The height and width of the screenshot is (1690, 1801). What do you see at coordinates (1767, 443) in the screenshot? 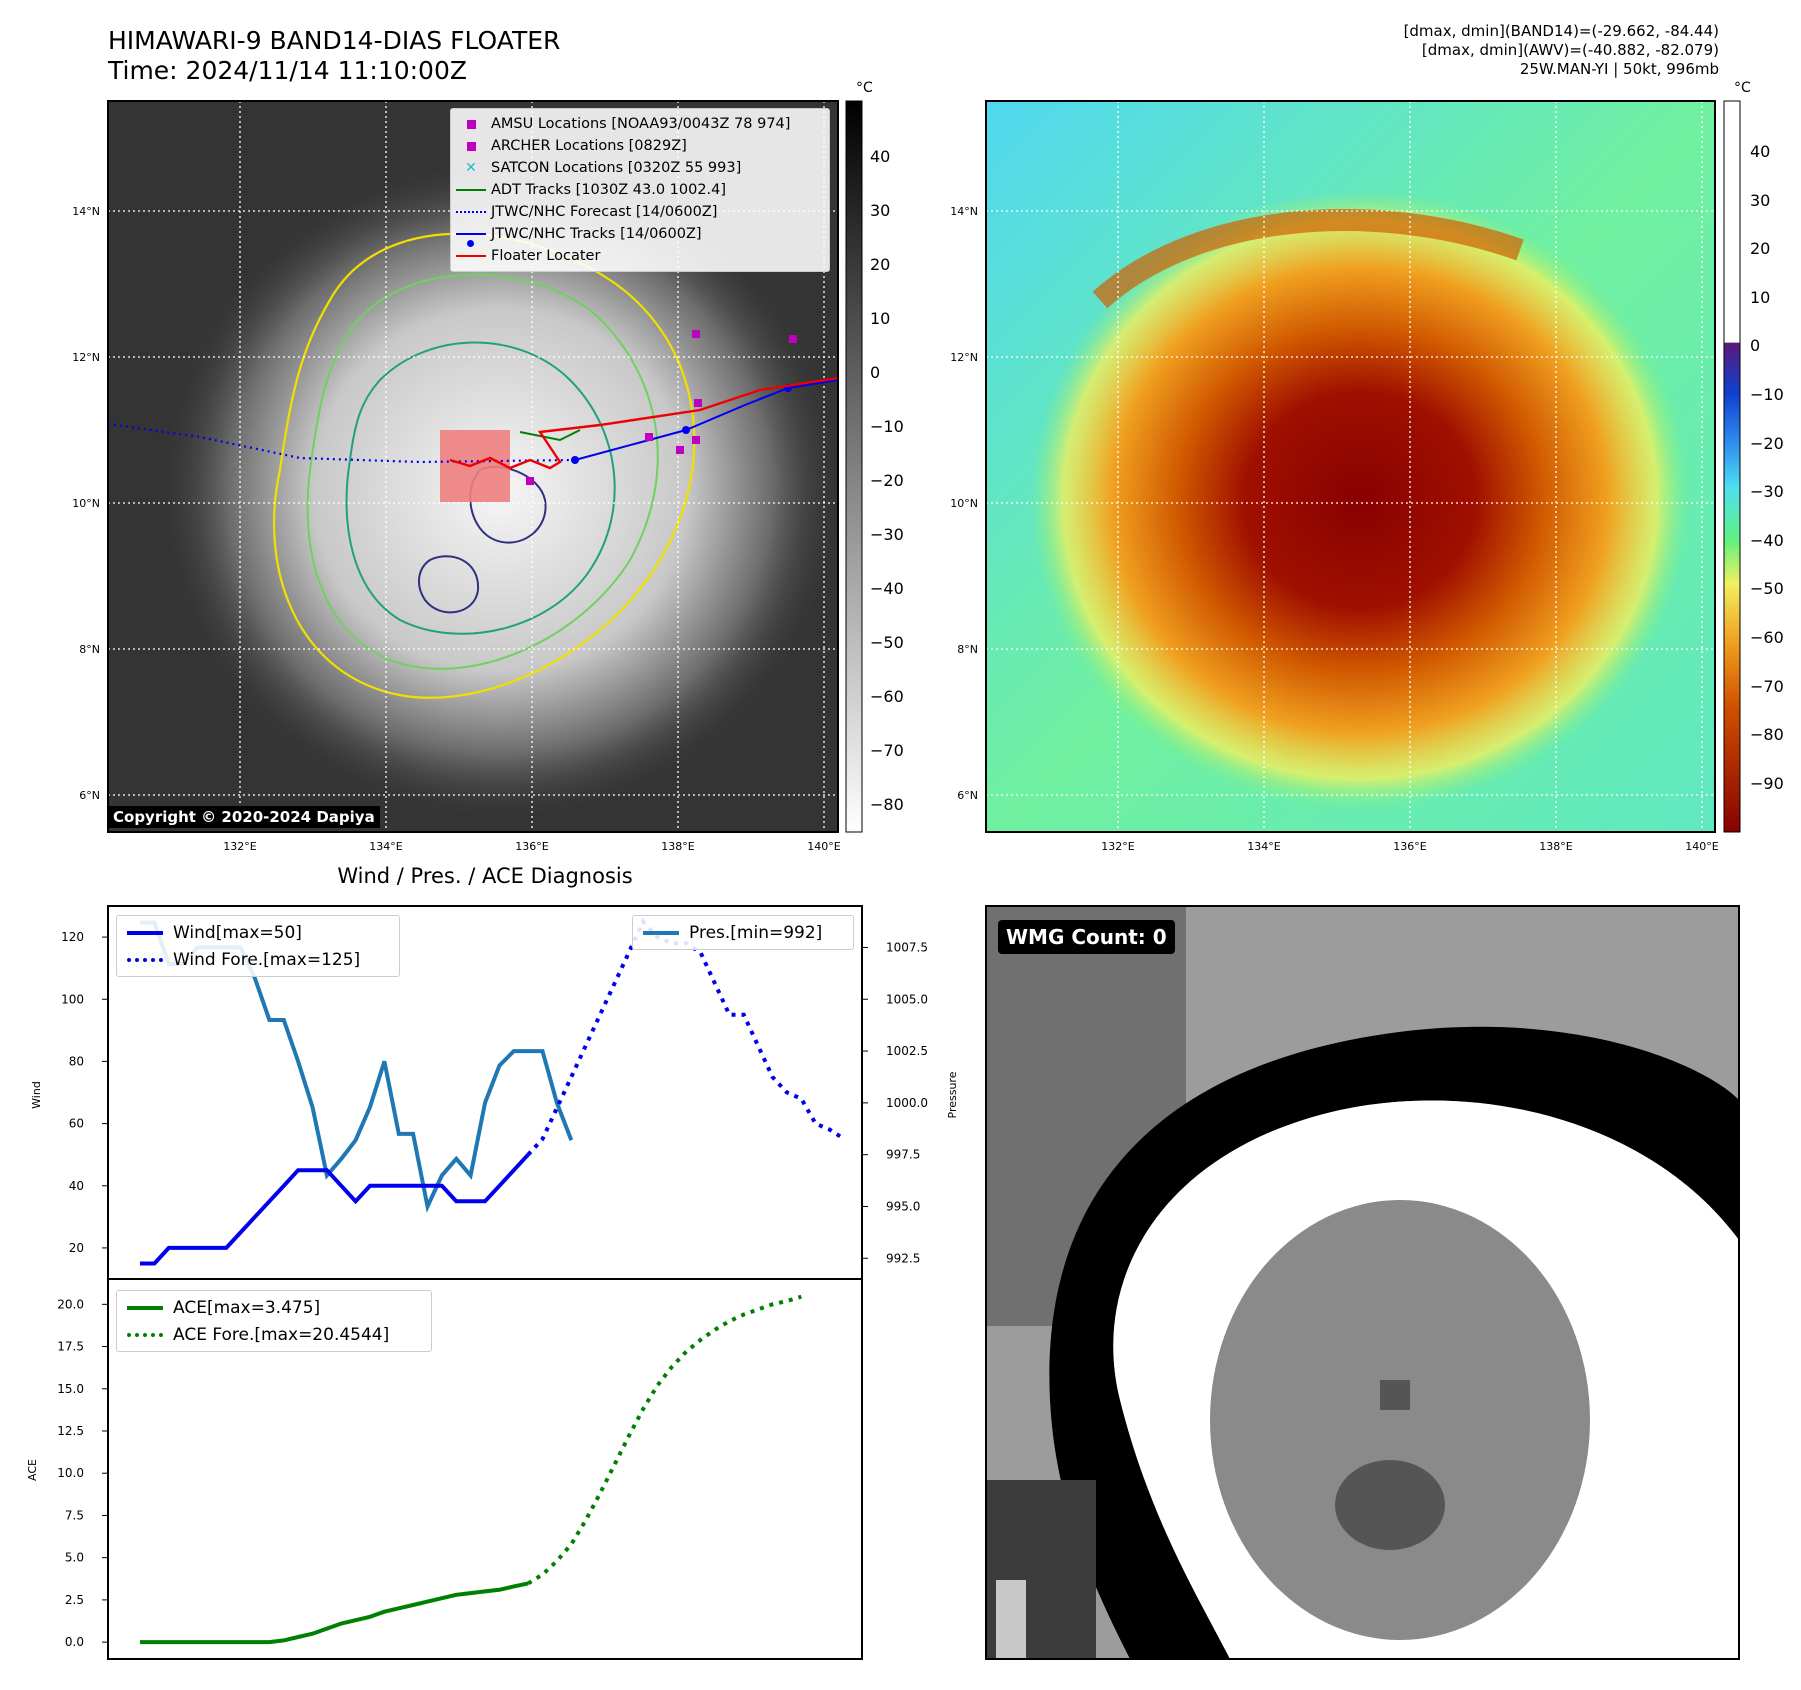
I see `awv-colorbar-tick: −20` at bounding box center [1767, 443].